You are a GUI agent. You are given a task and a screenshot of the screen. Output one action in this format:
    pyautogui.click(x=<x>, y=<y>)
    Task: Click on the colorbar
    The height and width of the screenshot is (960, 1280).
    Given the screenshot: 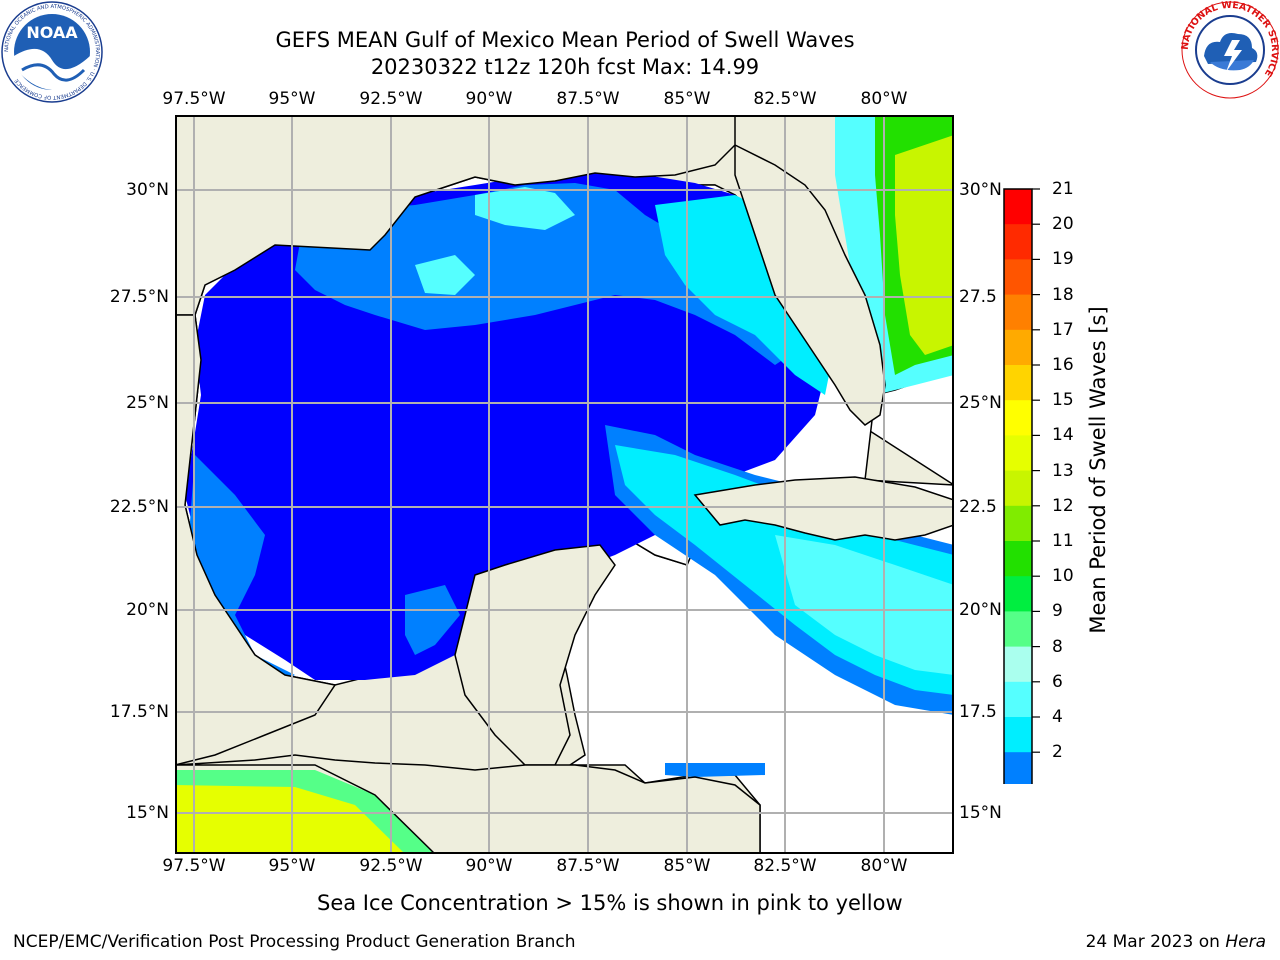 What is the action you would take?
    pyautogui.click(x=1020, y=505)
    